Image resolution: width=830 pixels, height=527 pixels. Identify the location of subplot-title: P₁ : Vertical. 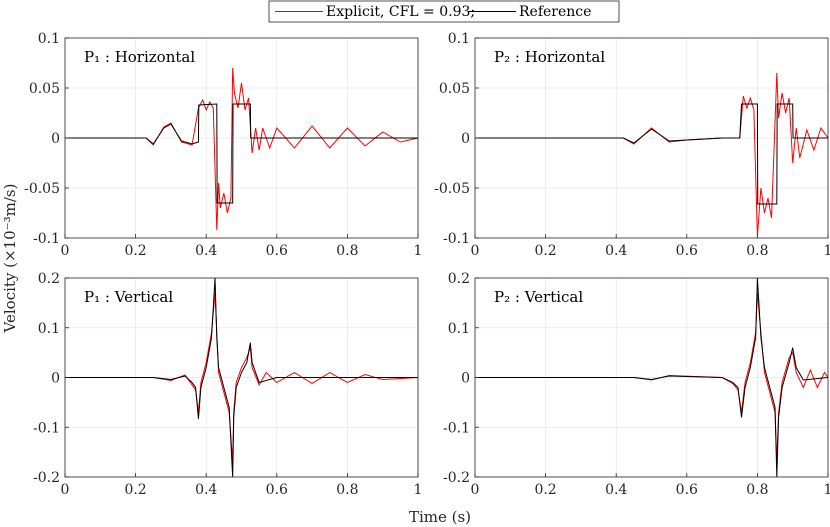
(128, 297).